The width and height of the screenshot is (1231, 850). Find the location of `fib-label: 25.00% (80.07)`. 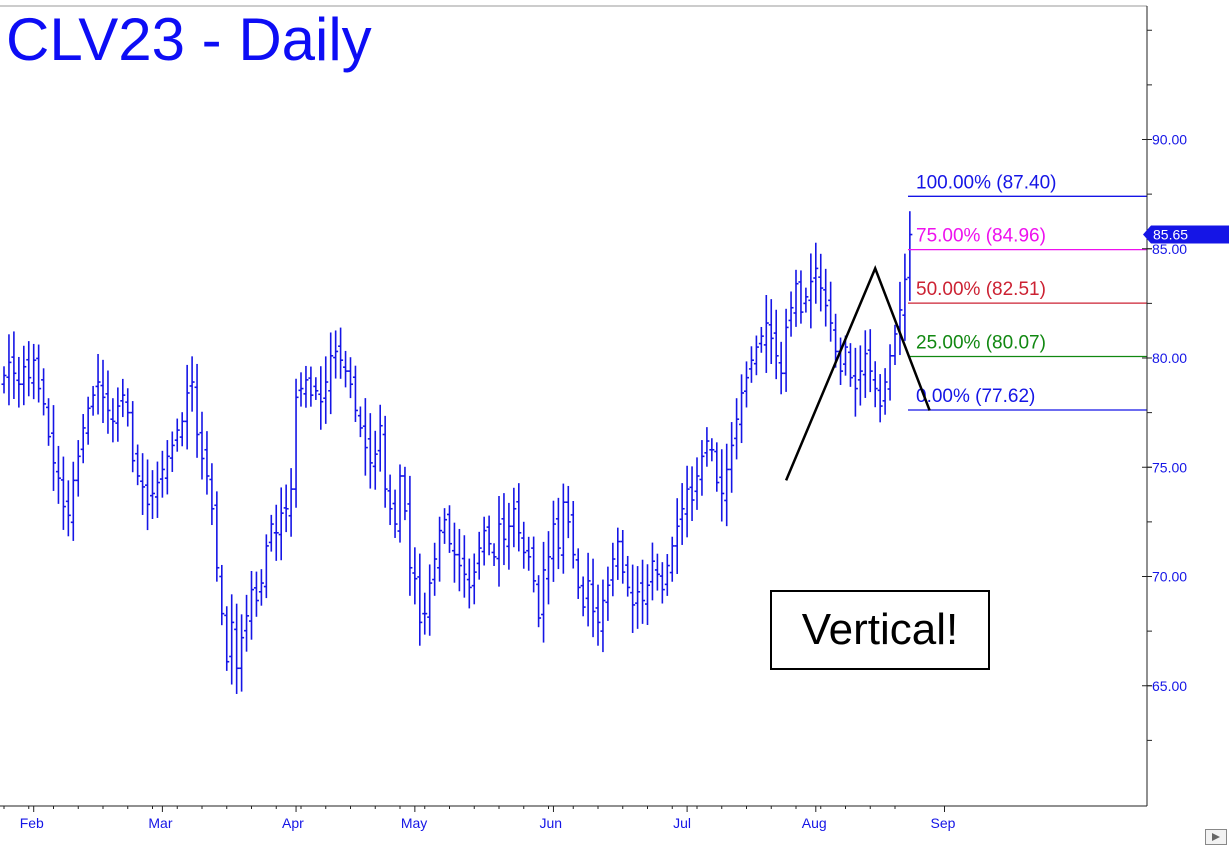

fib-label: 25.00% (80.07) is located at coordinates (981, 342).